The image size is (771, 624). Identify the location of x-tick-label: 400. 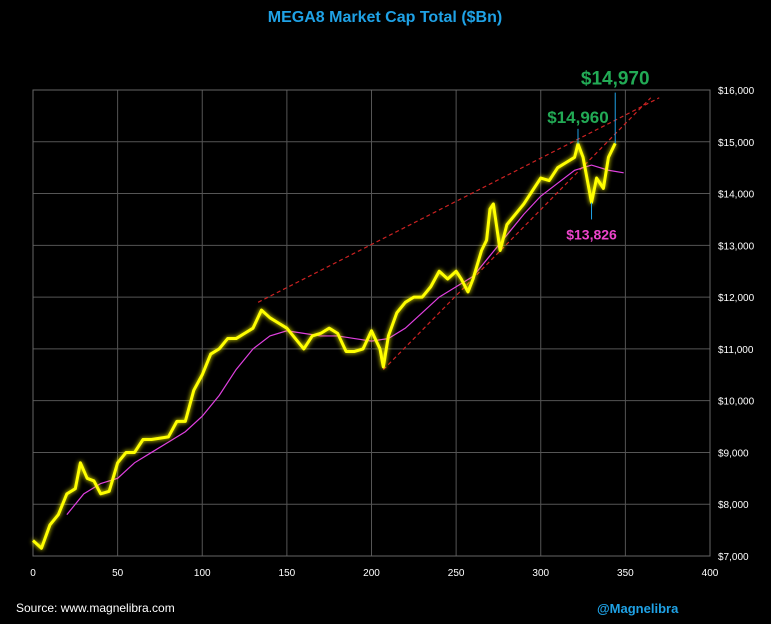
(710, 573).